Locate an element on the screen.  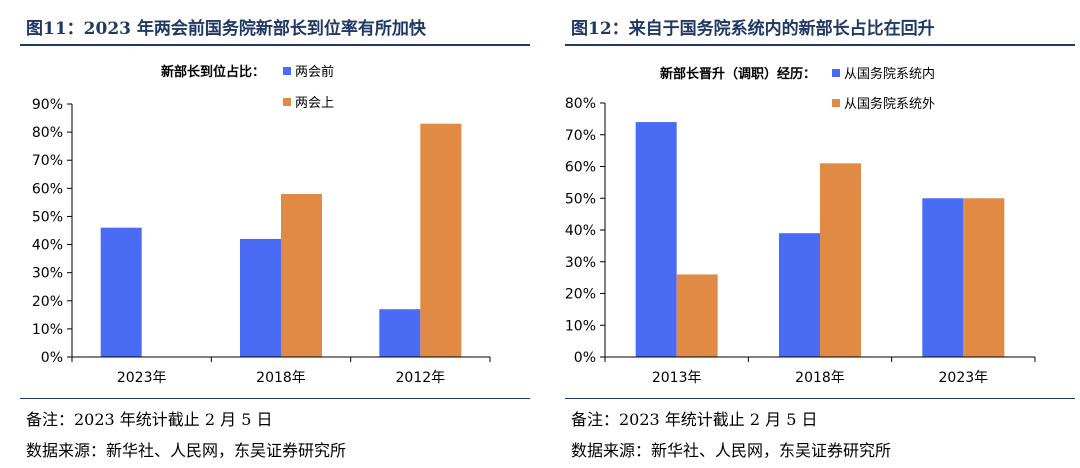
figure-title: 图11：2023 年两会前国务院新部长到位率有所加快 is located at coordinates (226, 29).